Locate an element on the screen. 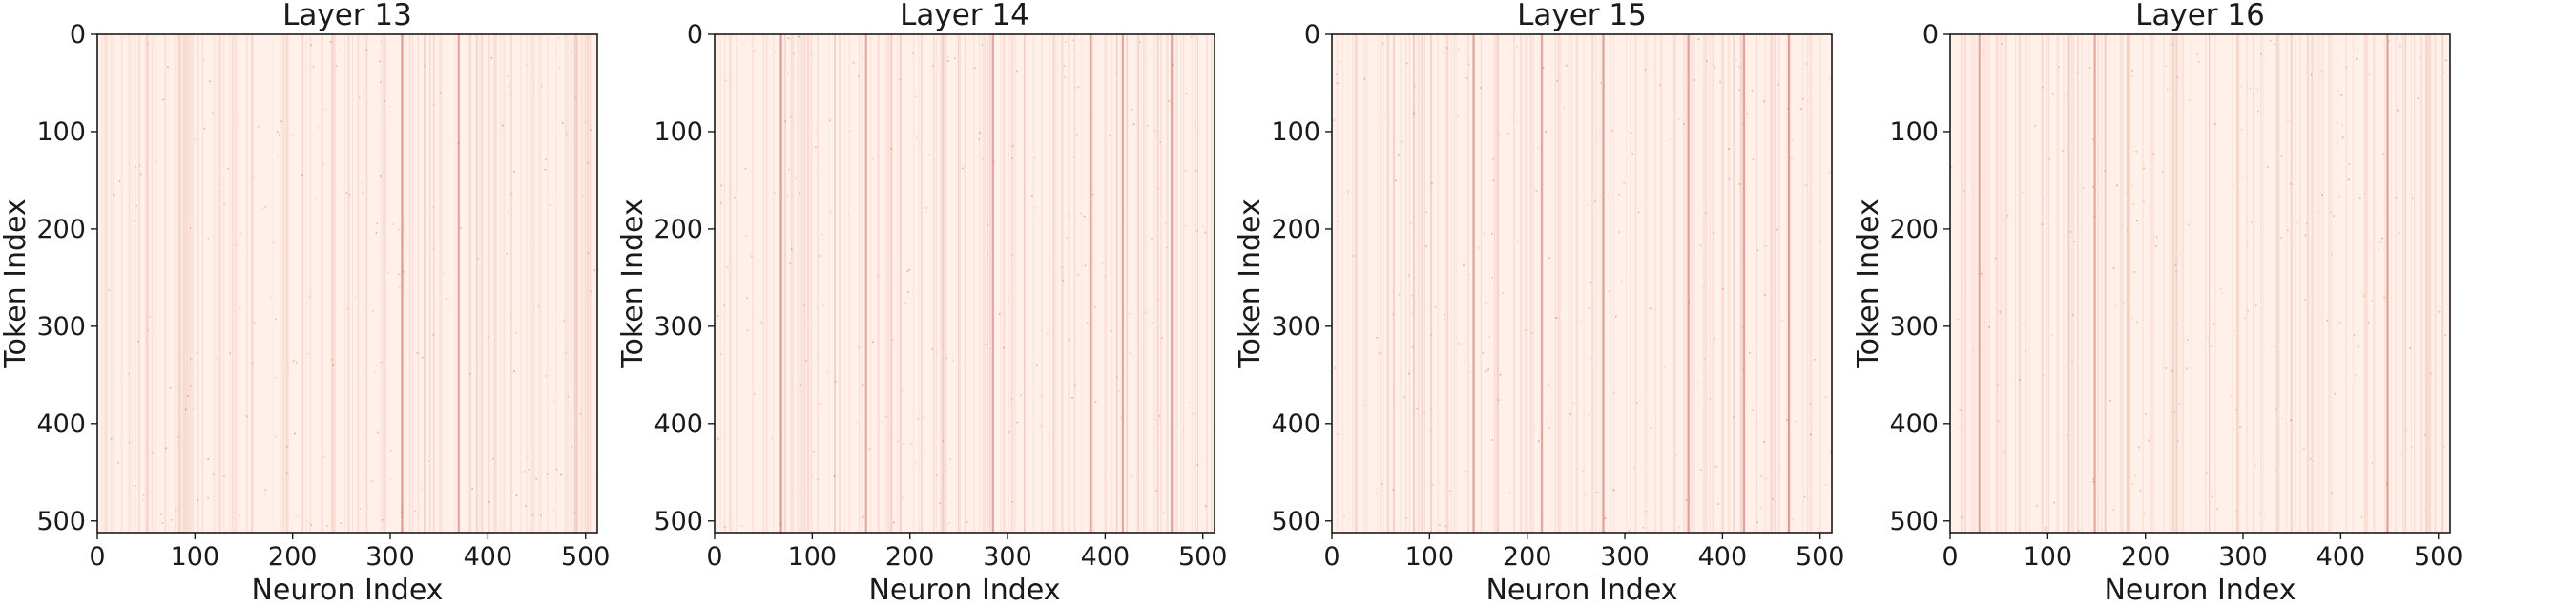  y-tick-label: 300 is located at coordinates (1295, 327).